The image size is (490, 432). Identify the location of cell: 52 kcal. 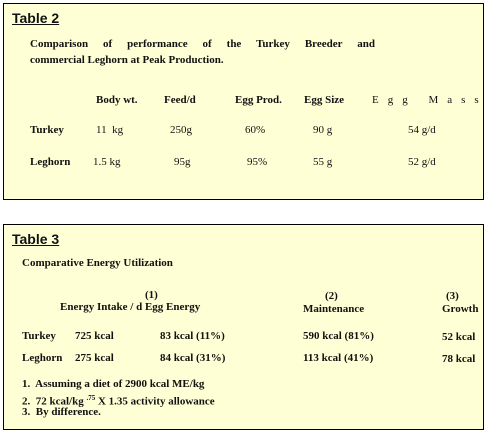
(459, 337).